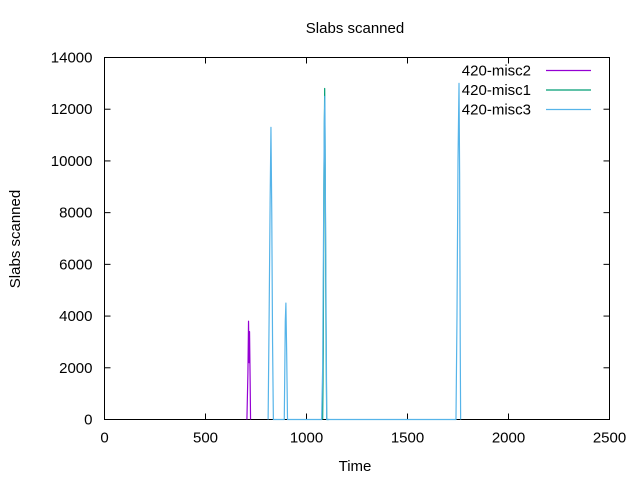 This screenshot has width=640, height=480. Describe the element at coordinates (75, 316) in the screenshot. I see `y-tick-label: 4000` at that location.